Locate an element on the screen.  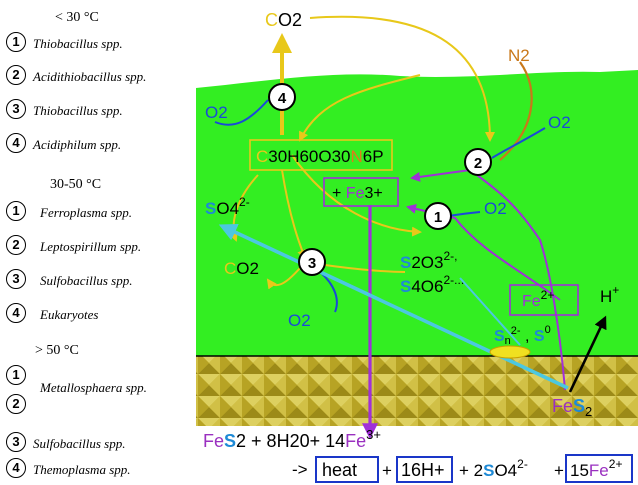
biomass-formula: C30H60O30N6P is located at coordinates (320, 156).